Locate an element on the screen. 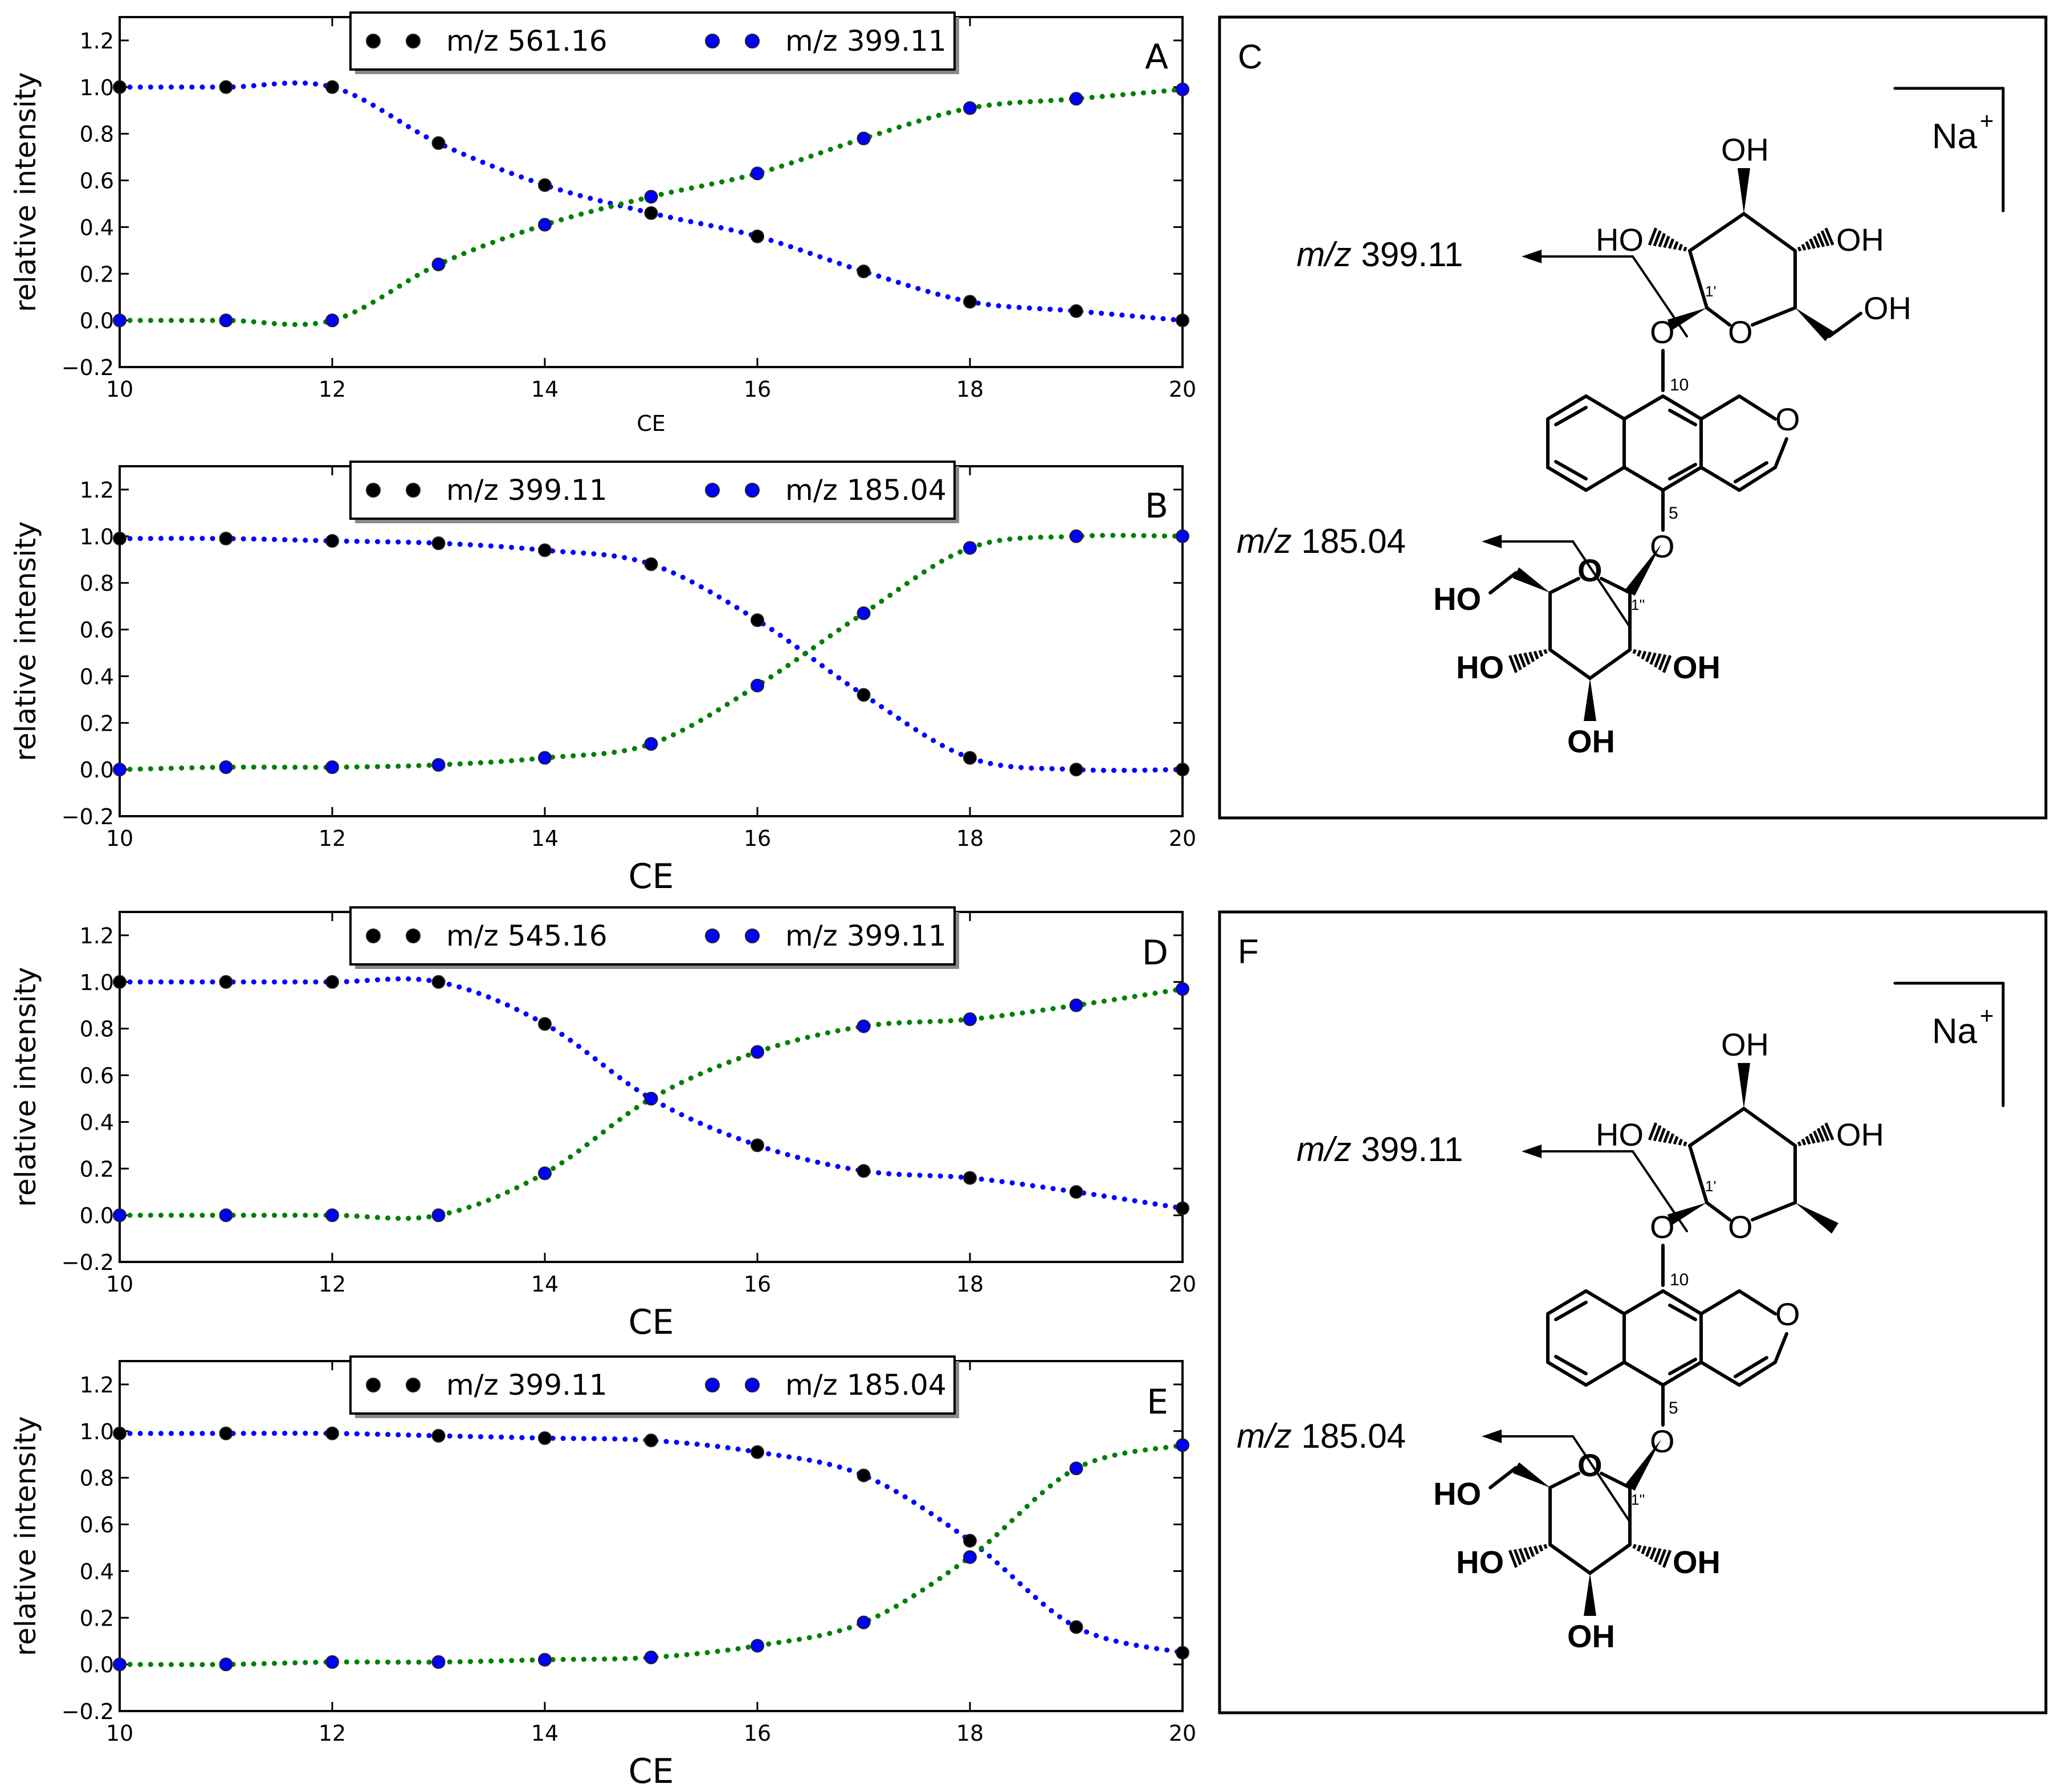  x-axis-label: CE is located at coordinates (651, 423).